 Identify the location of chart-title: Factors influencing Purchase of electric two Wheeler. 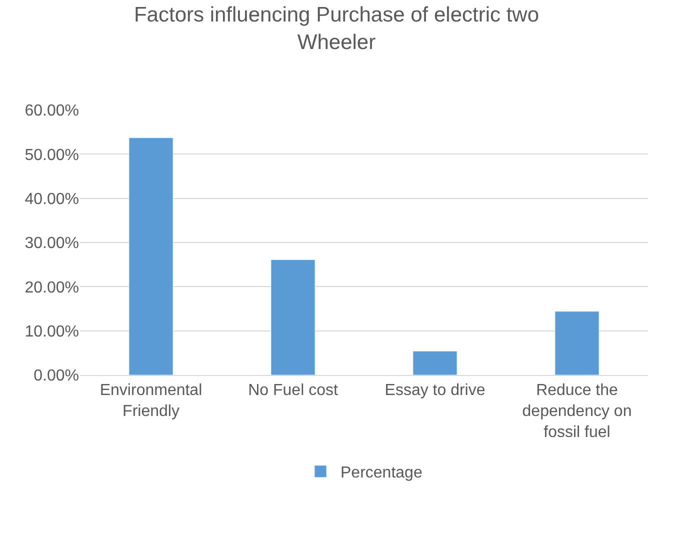
(337, 29).